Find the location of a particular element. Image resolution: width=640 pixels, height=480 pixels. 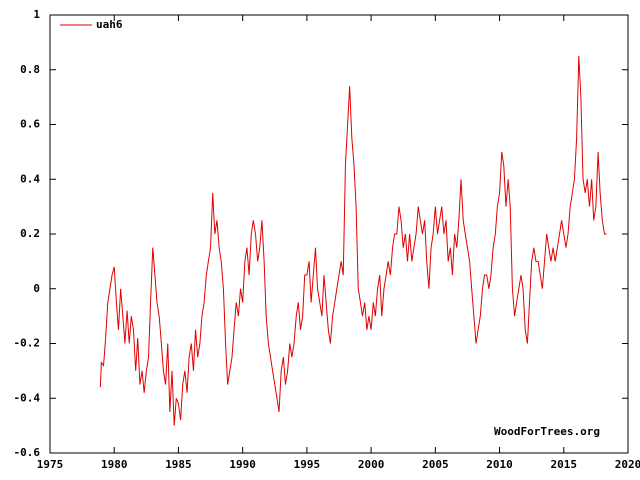

y-tick-label: 0 is located at coordinates (36, 288).